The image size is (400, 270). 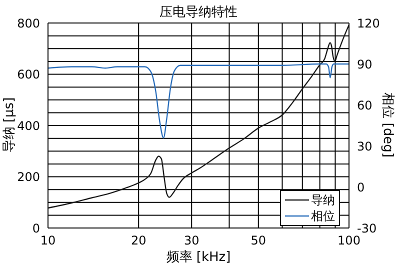 I want to click on y-tick-label: 800, so click(x=28, y=23).